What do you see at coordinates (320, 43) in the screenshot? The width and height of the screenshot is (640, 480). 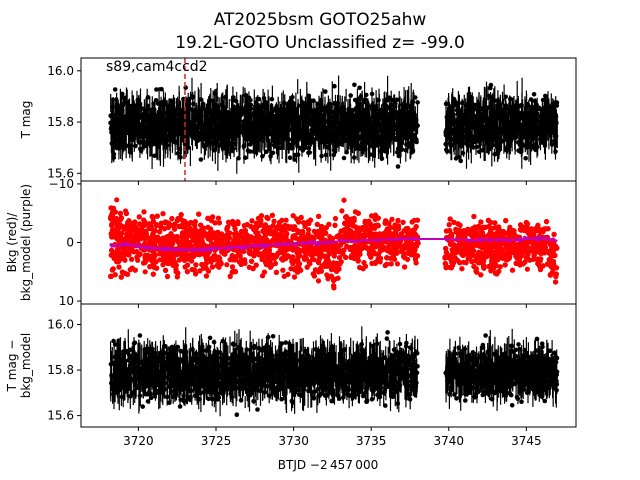 I see `chart-title-line2: 19.2L-GOTO Unclassified z= -99.0` at bounding box center [320, 43].